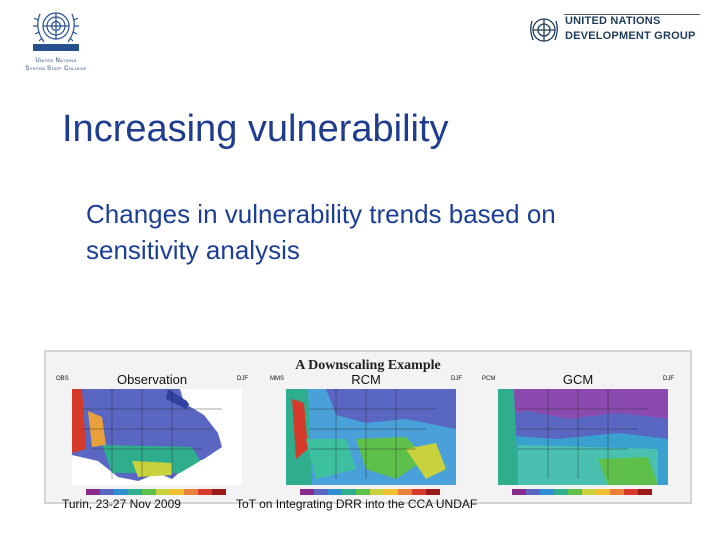  I want to click on undg-logo: UNITED NATIONS DEVELOPMENT GROUP, so click(614, 30).